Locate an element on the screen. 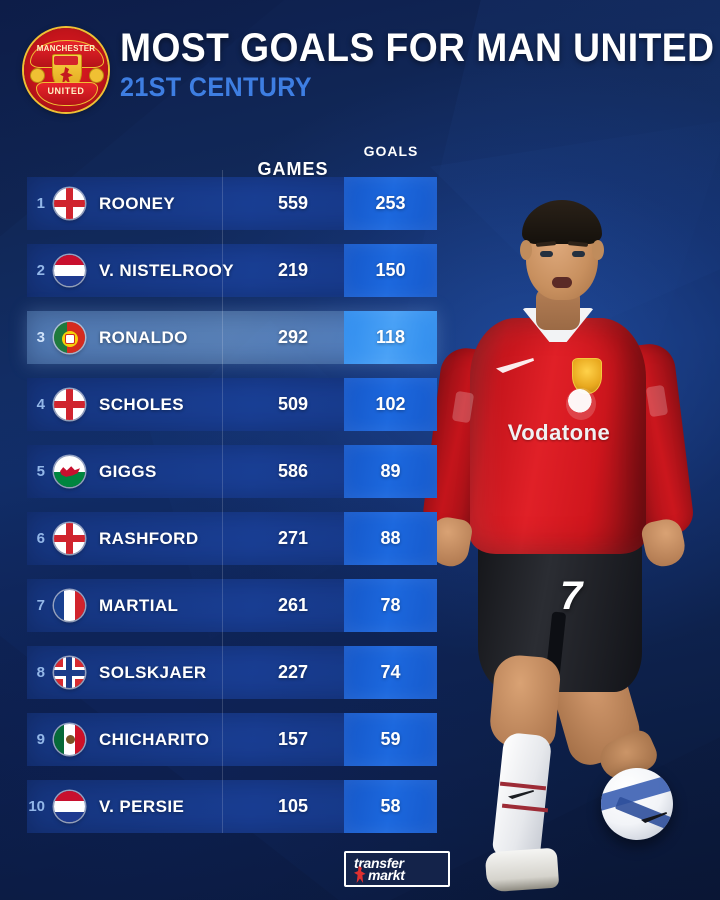 Image resolution: width=720 pixels, height=900 pixels. row-player-name: RONALDO is located at coordinates (143, 337).